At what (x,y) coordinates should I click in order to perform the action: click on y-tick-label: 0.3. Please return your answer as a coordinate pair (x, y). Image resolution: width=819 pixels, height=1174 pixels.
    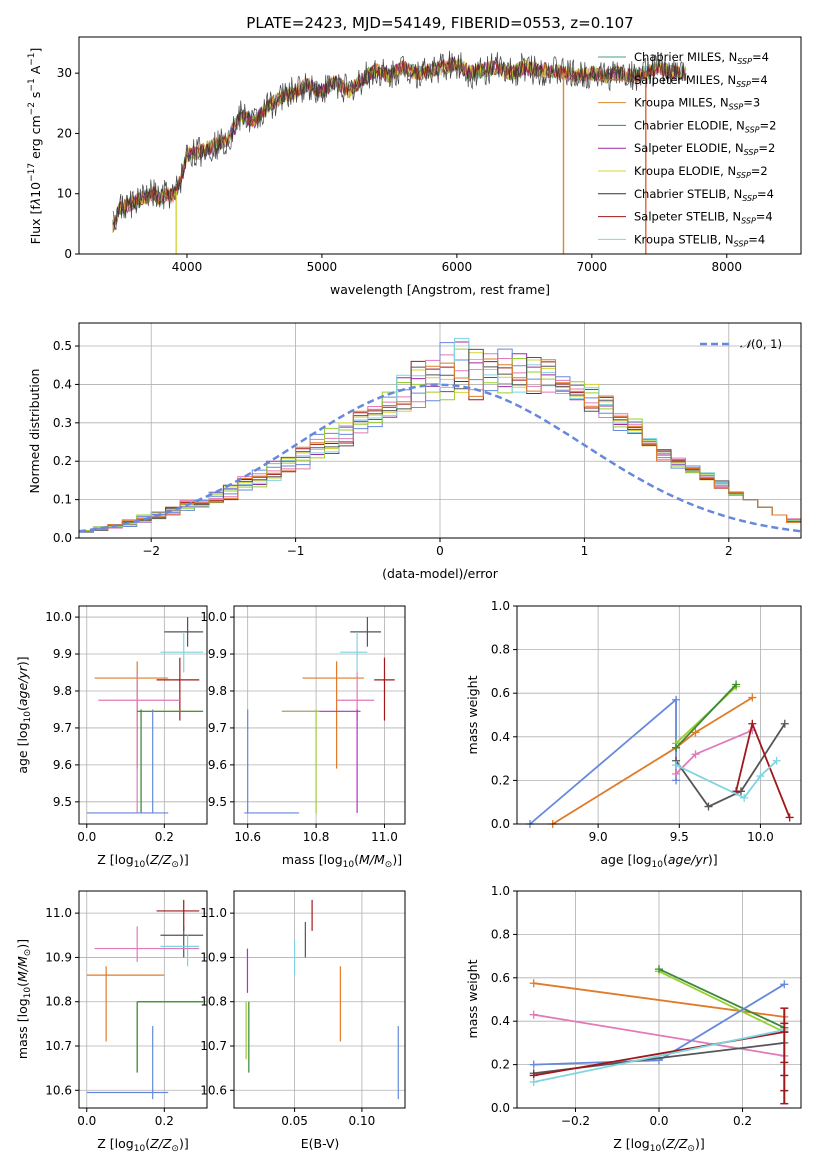
    Looking at the image, I should click on (62, 423).